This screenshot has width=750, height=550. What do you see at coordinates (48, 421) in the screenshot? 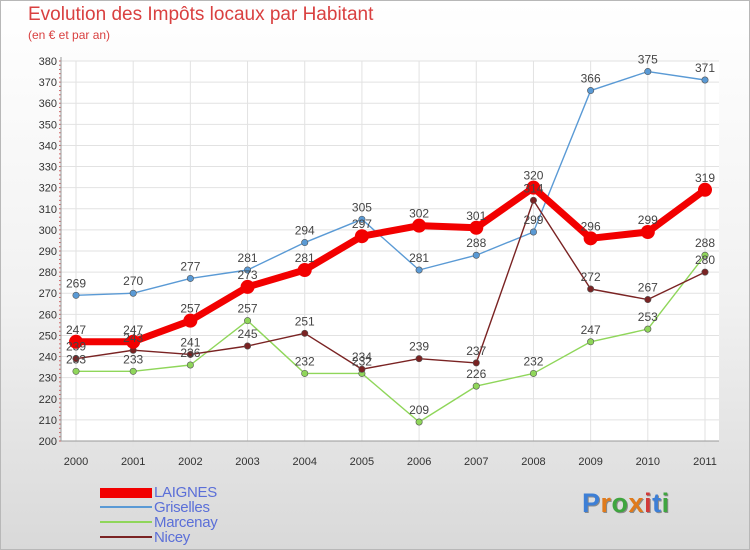
I see `y-tick-label: 210` at bounding box center [48, 421].